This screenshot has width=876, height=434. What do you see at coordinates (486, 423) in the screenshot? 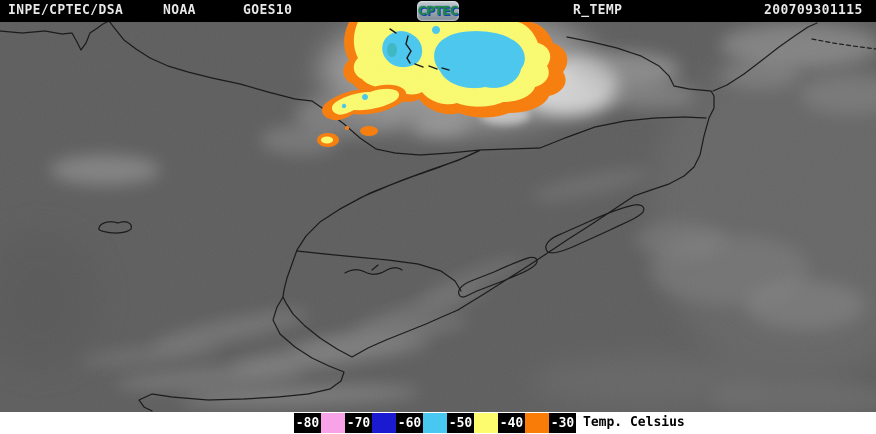
I see `legend-swatch--50-to--40` at bounding box center [486, 423].